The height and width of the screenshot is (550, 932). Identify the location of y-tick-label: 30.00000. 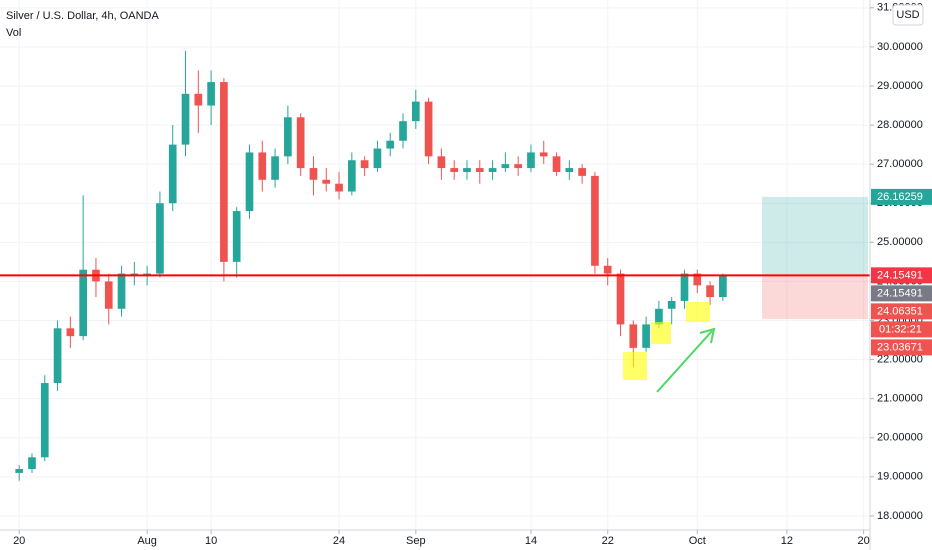
(900, 47).